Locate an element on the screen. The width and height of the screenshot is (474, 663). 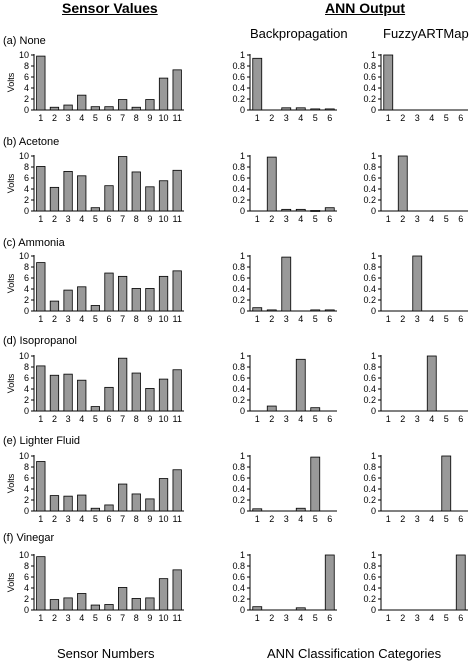
y-axis-title: Volts is located at coordinates (11, 283).